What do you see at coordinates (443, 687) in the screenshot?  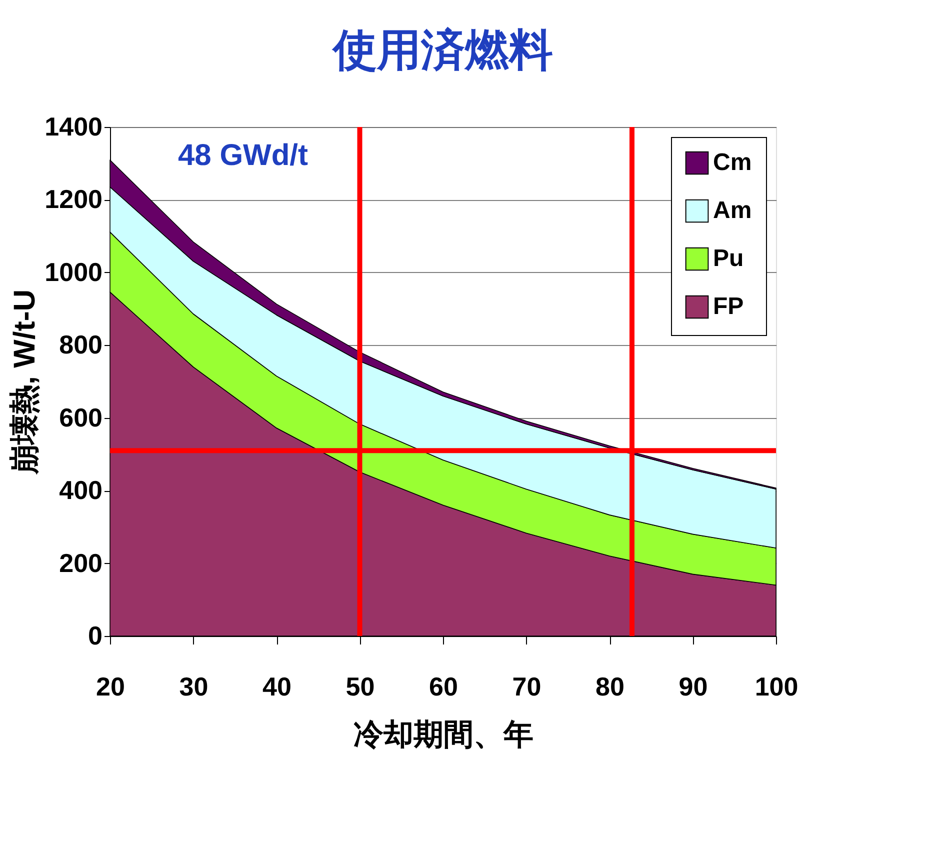 I see `x-tick-label: 60` at bounding box center [443, 687].